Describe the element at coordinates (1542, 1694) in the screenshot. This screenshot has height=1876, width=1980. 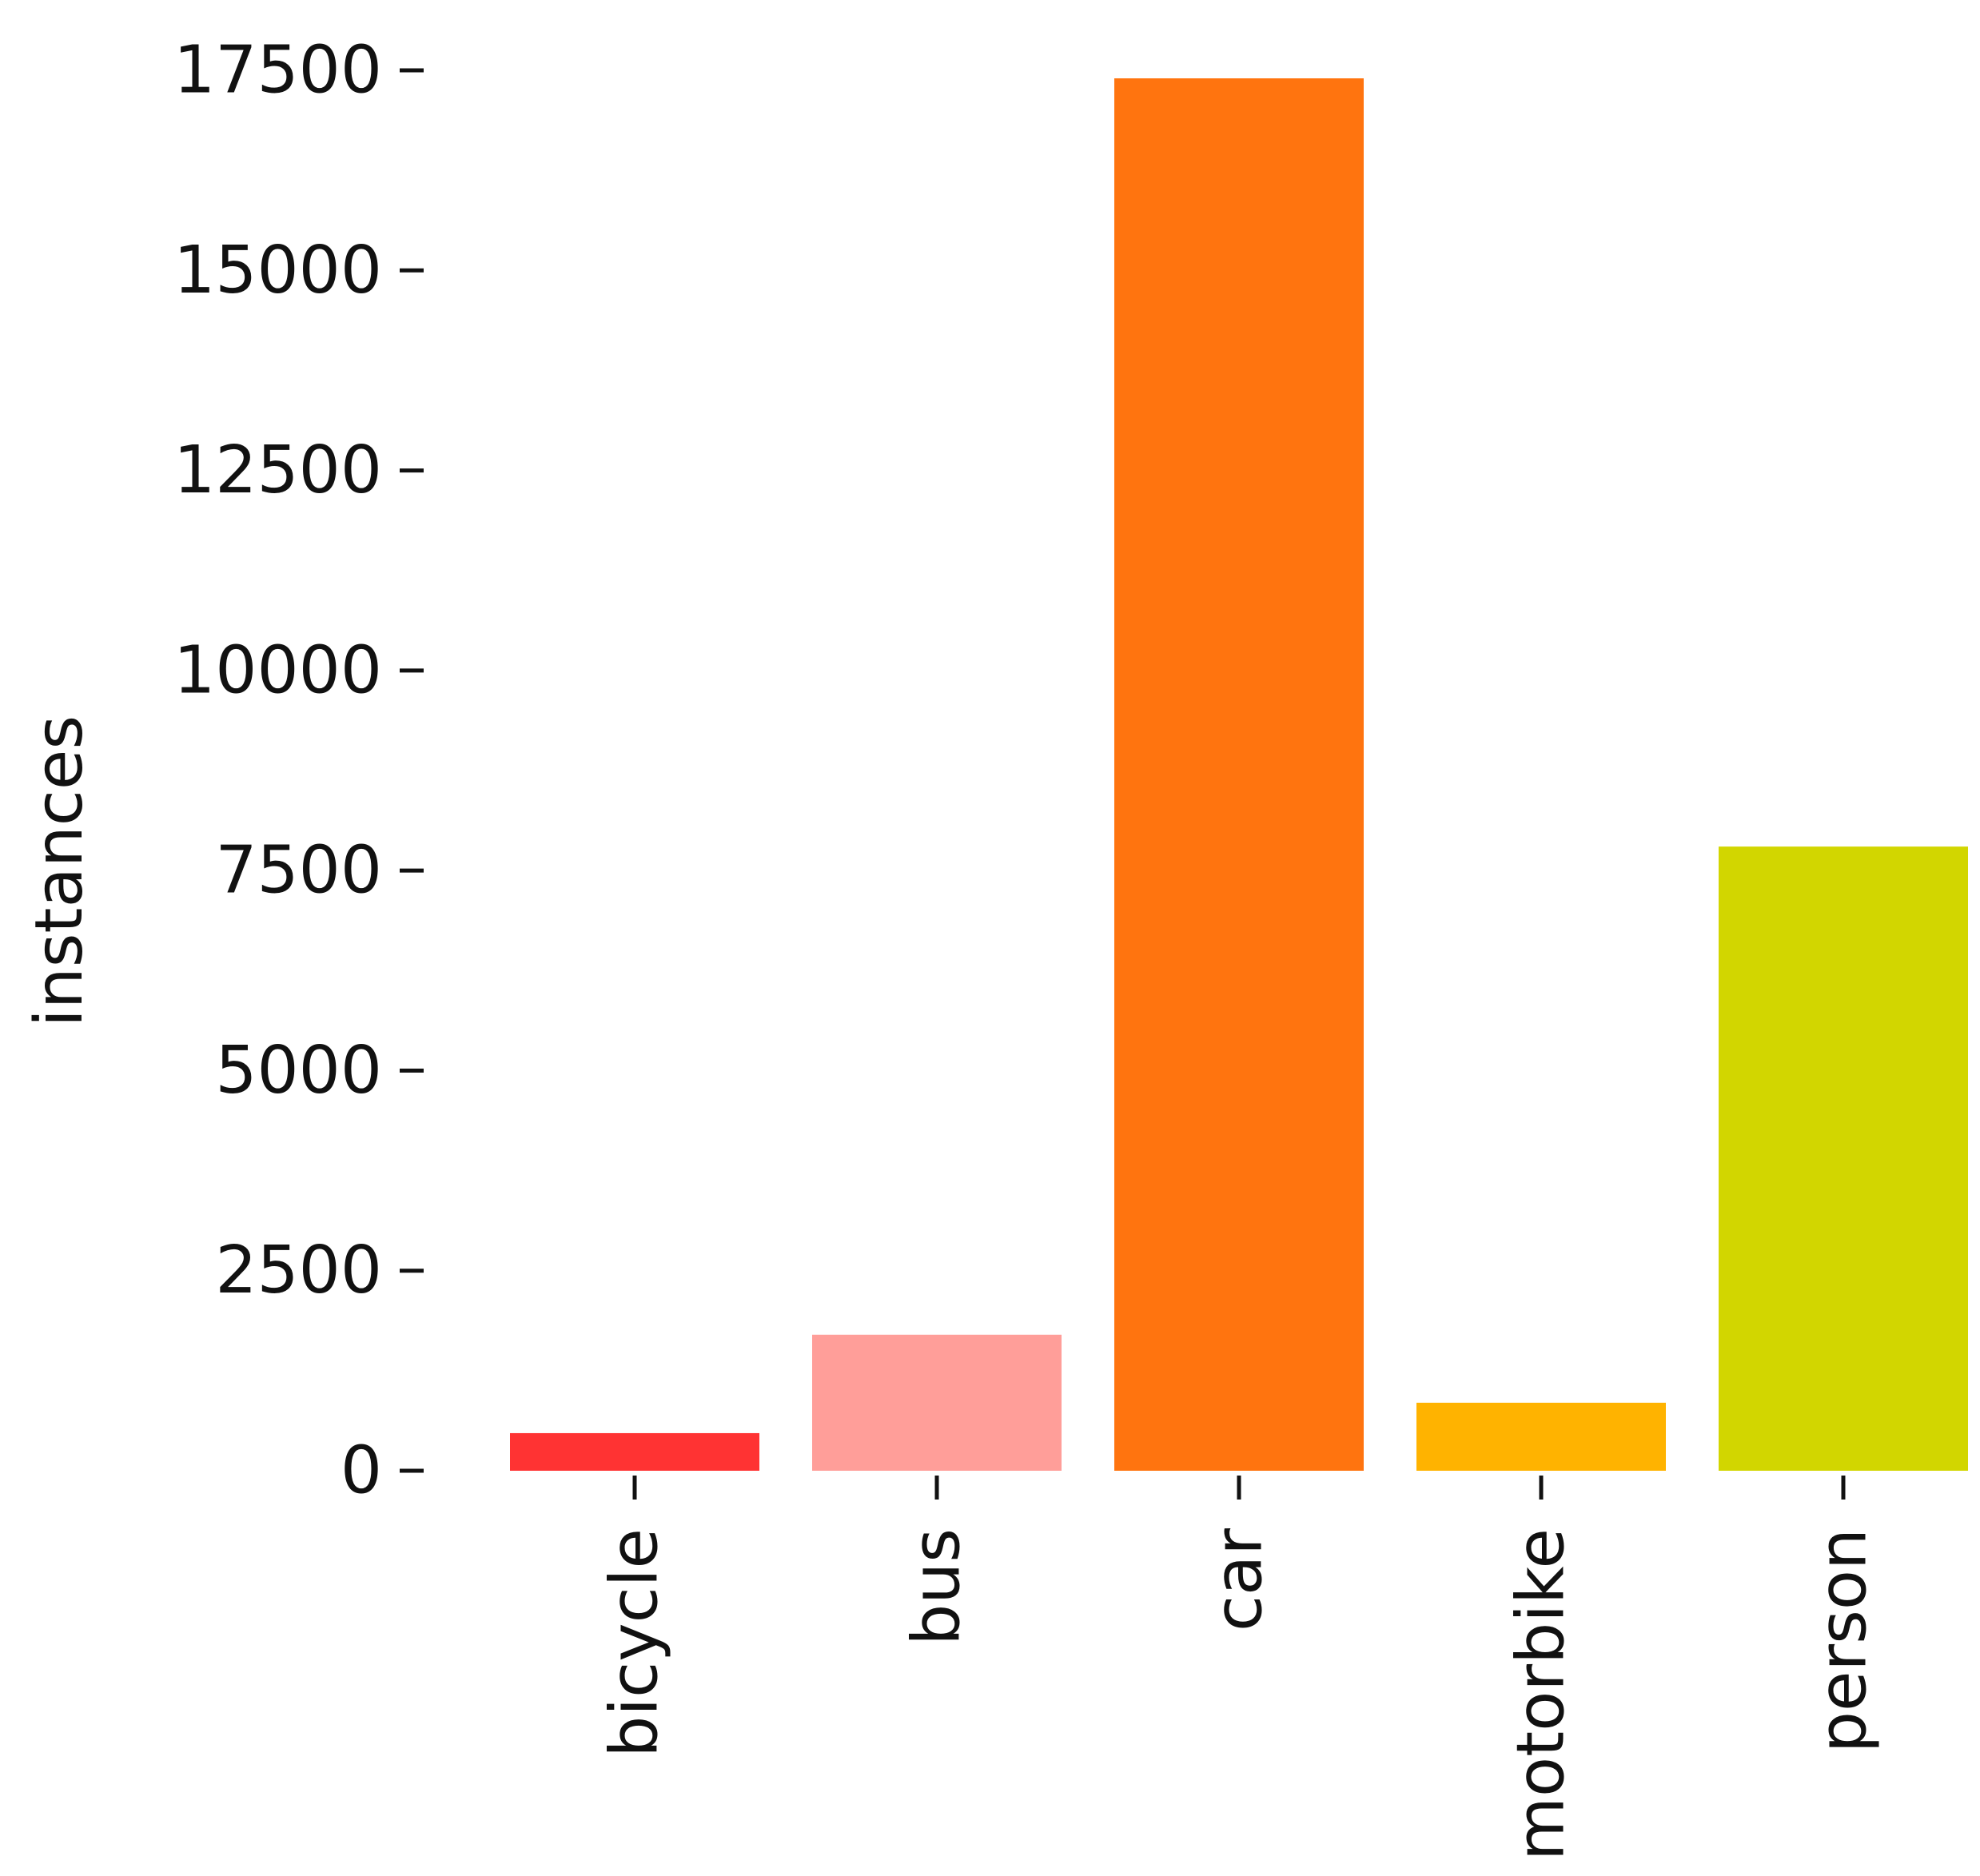
I see `x-tick-label-motorbike: motorbike` at that location.